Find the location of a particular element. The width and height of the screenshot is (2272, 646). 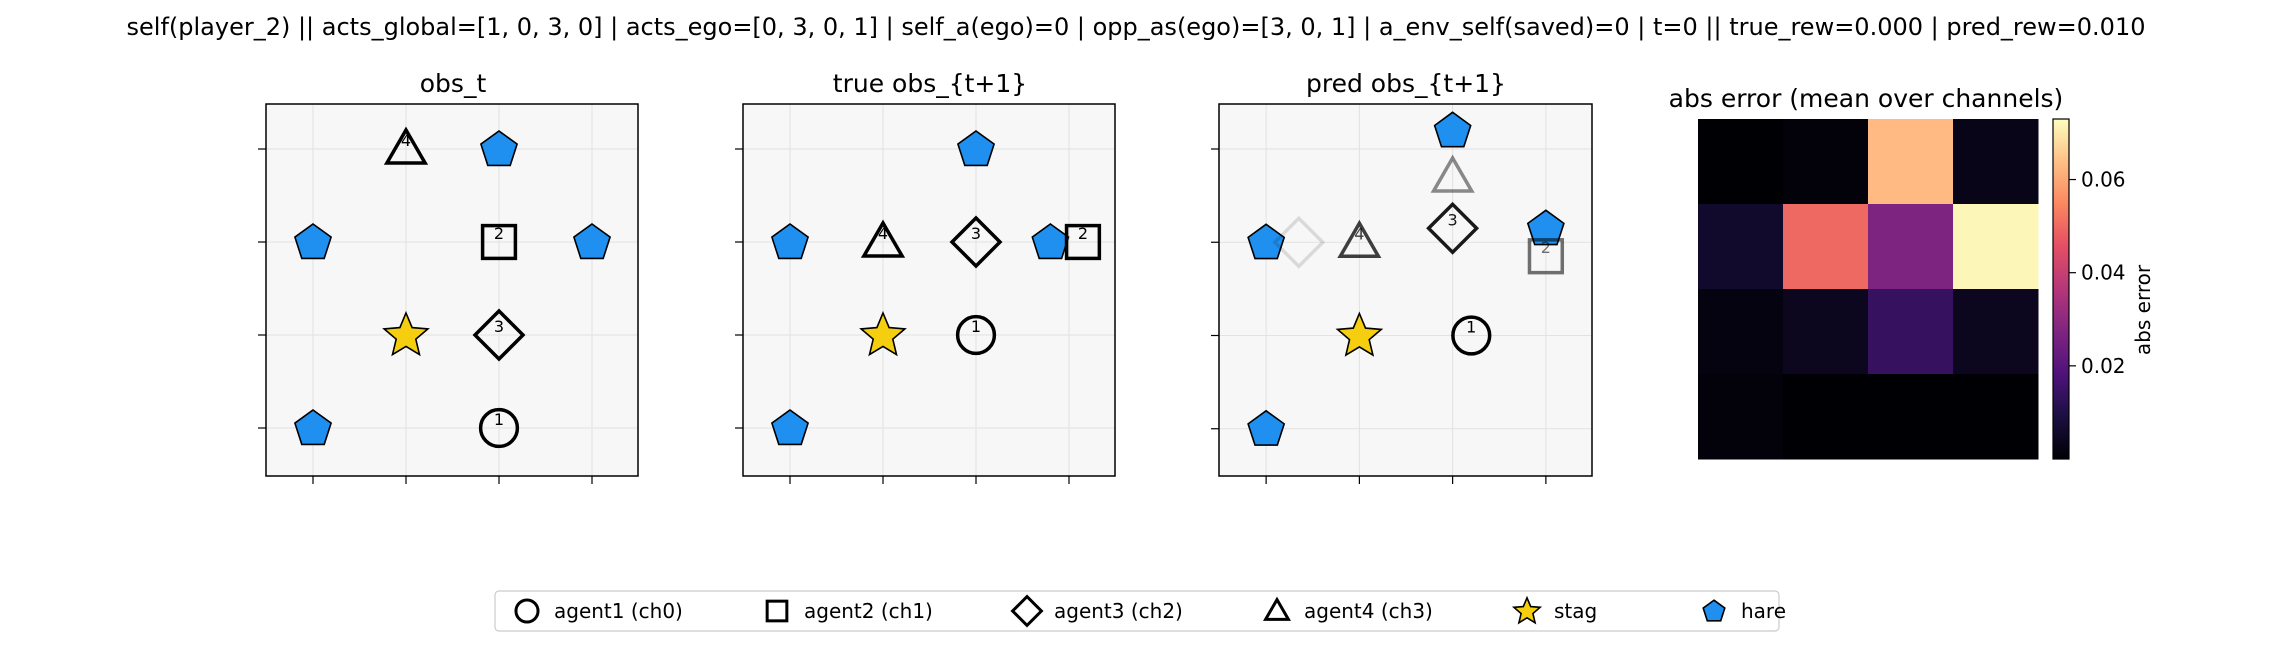

legend-label: agent4 (ch3) is located at coordinates (1368, 611).